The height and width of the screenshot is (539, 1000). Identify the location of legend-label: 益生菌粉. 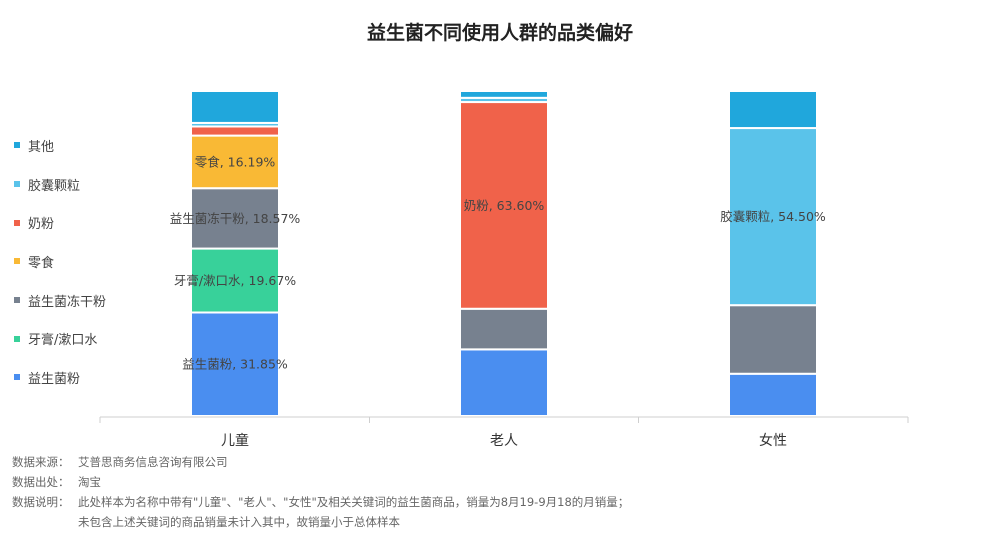
(54, 379).